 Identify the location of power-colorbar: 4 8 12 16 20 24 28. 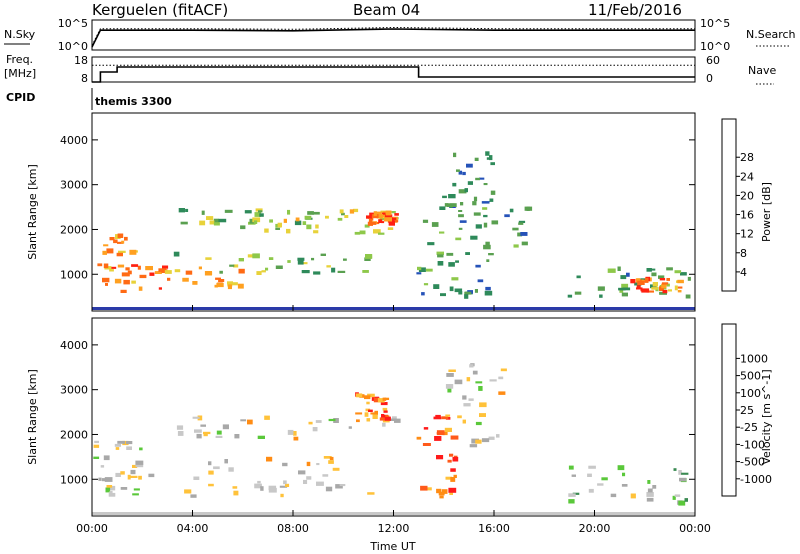
(737, 205).